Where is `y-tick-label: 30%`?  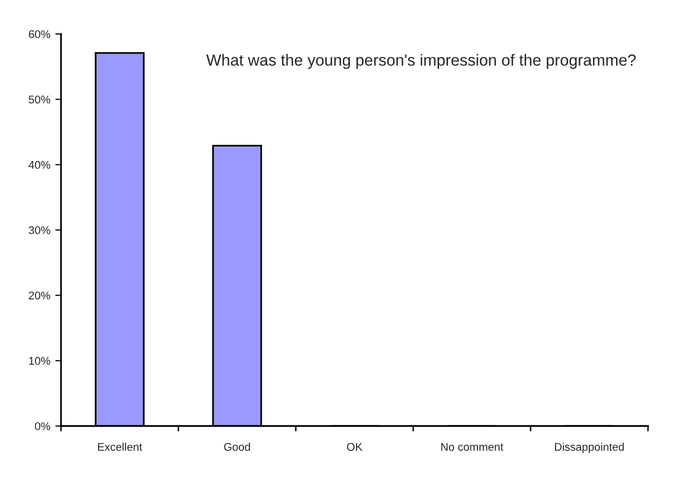 y-tick-label: 30% is located at coordinates (39, 230).